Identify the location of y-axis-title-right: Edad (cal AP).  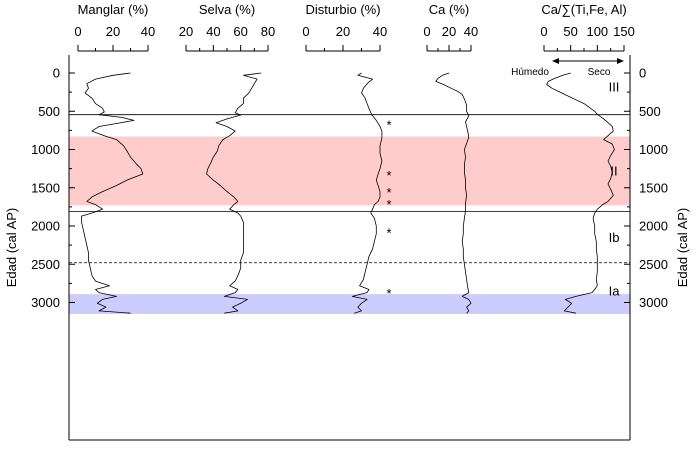
(682, 248).